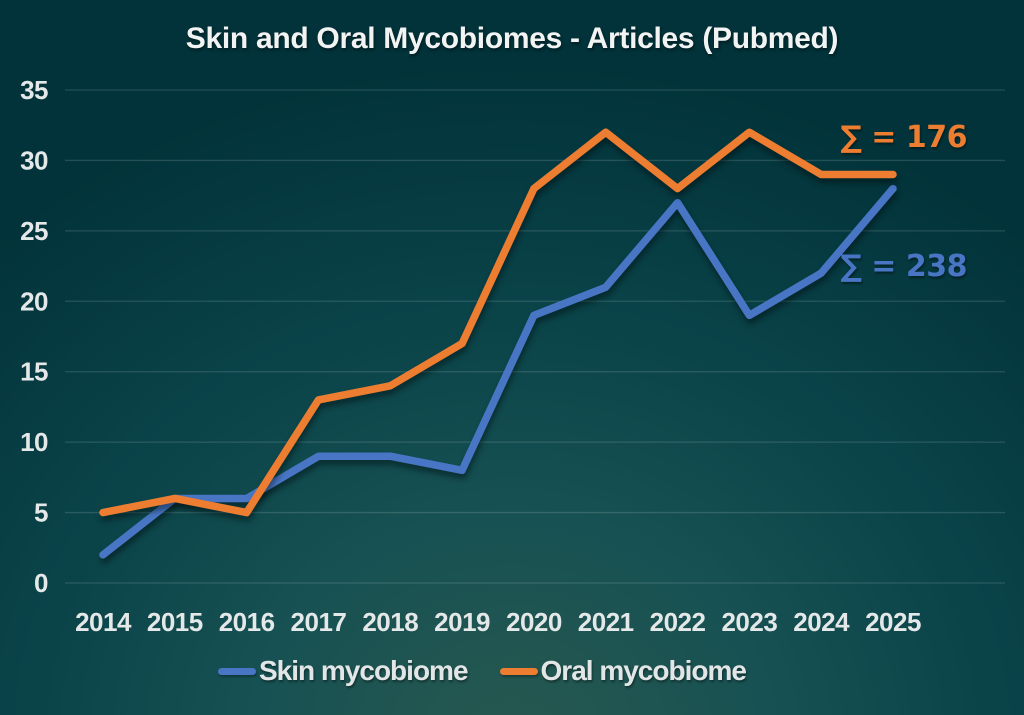 This screenshot has width=1024, height=715. I want to click on x-axis-tick-label: 2014, so click(103, 622).